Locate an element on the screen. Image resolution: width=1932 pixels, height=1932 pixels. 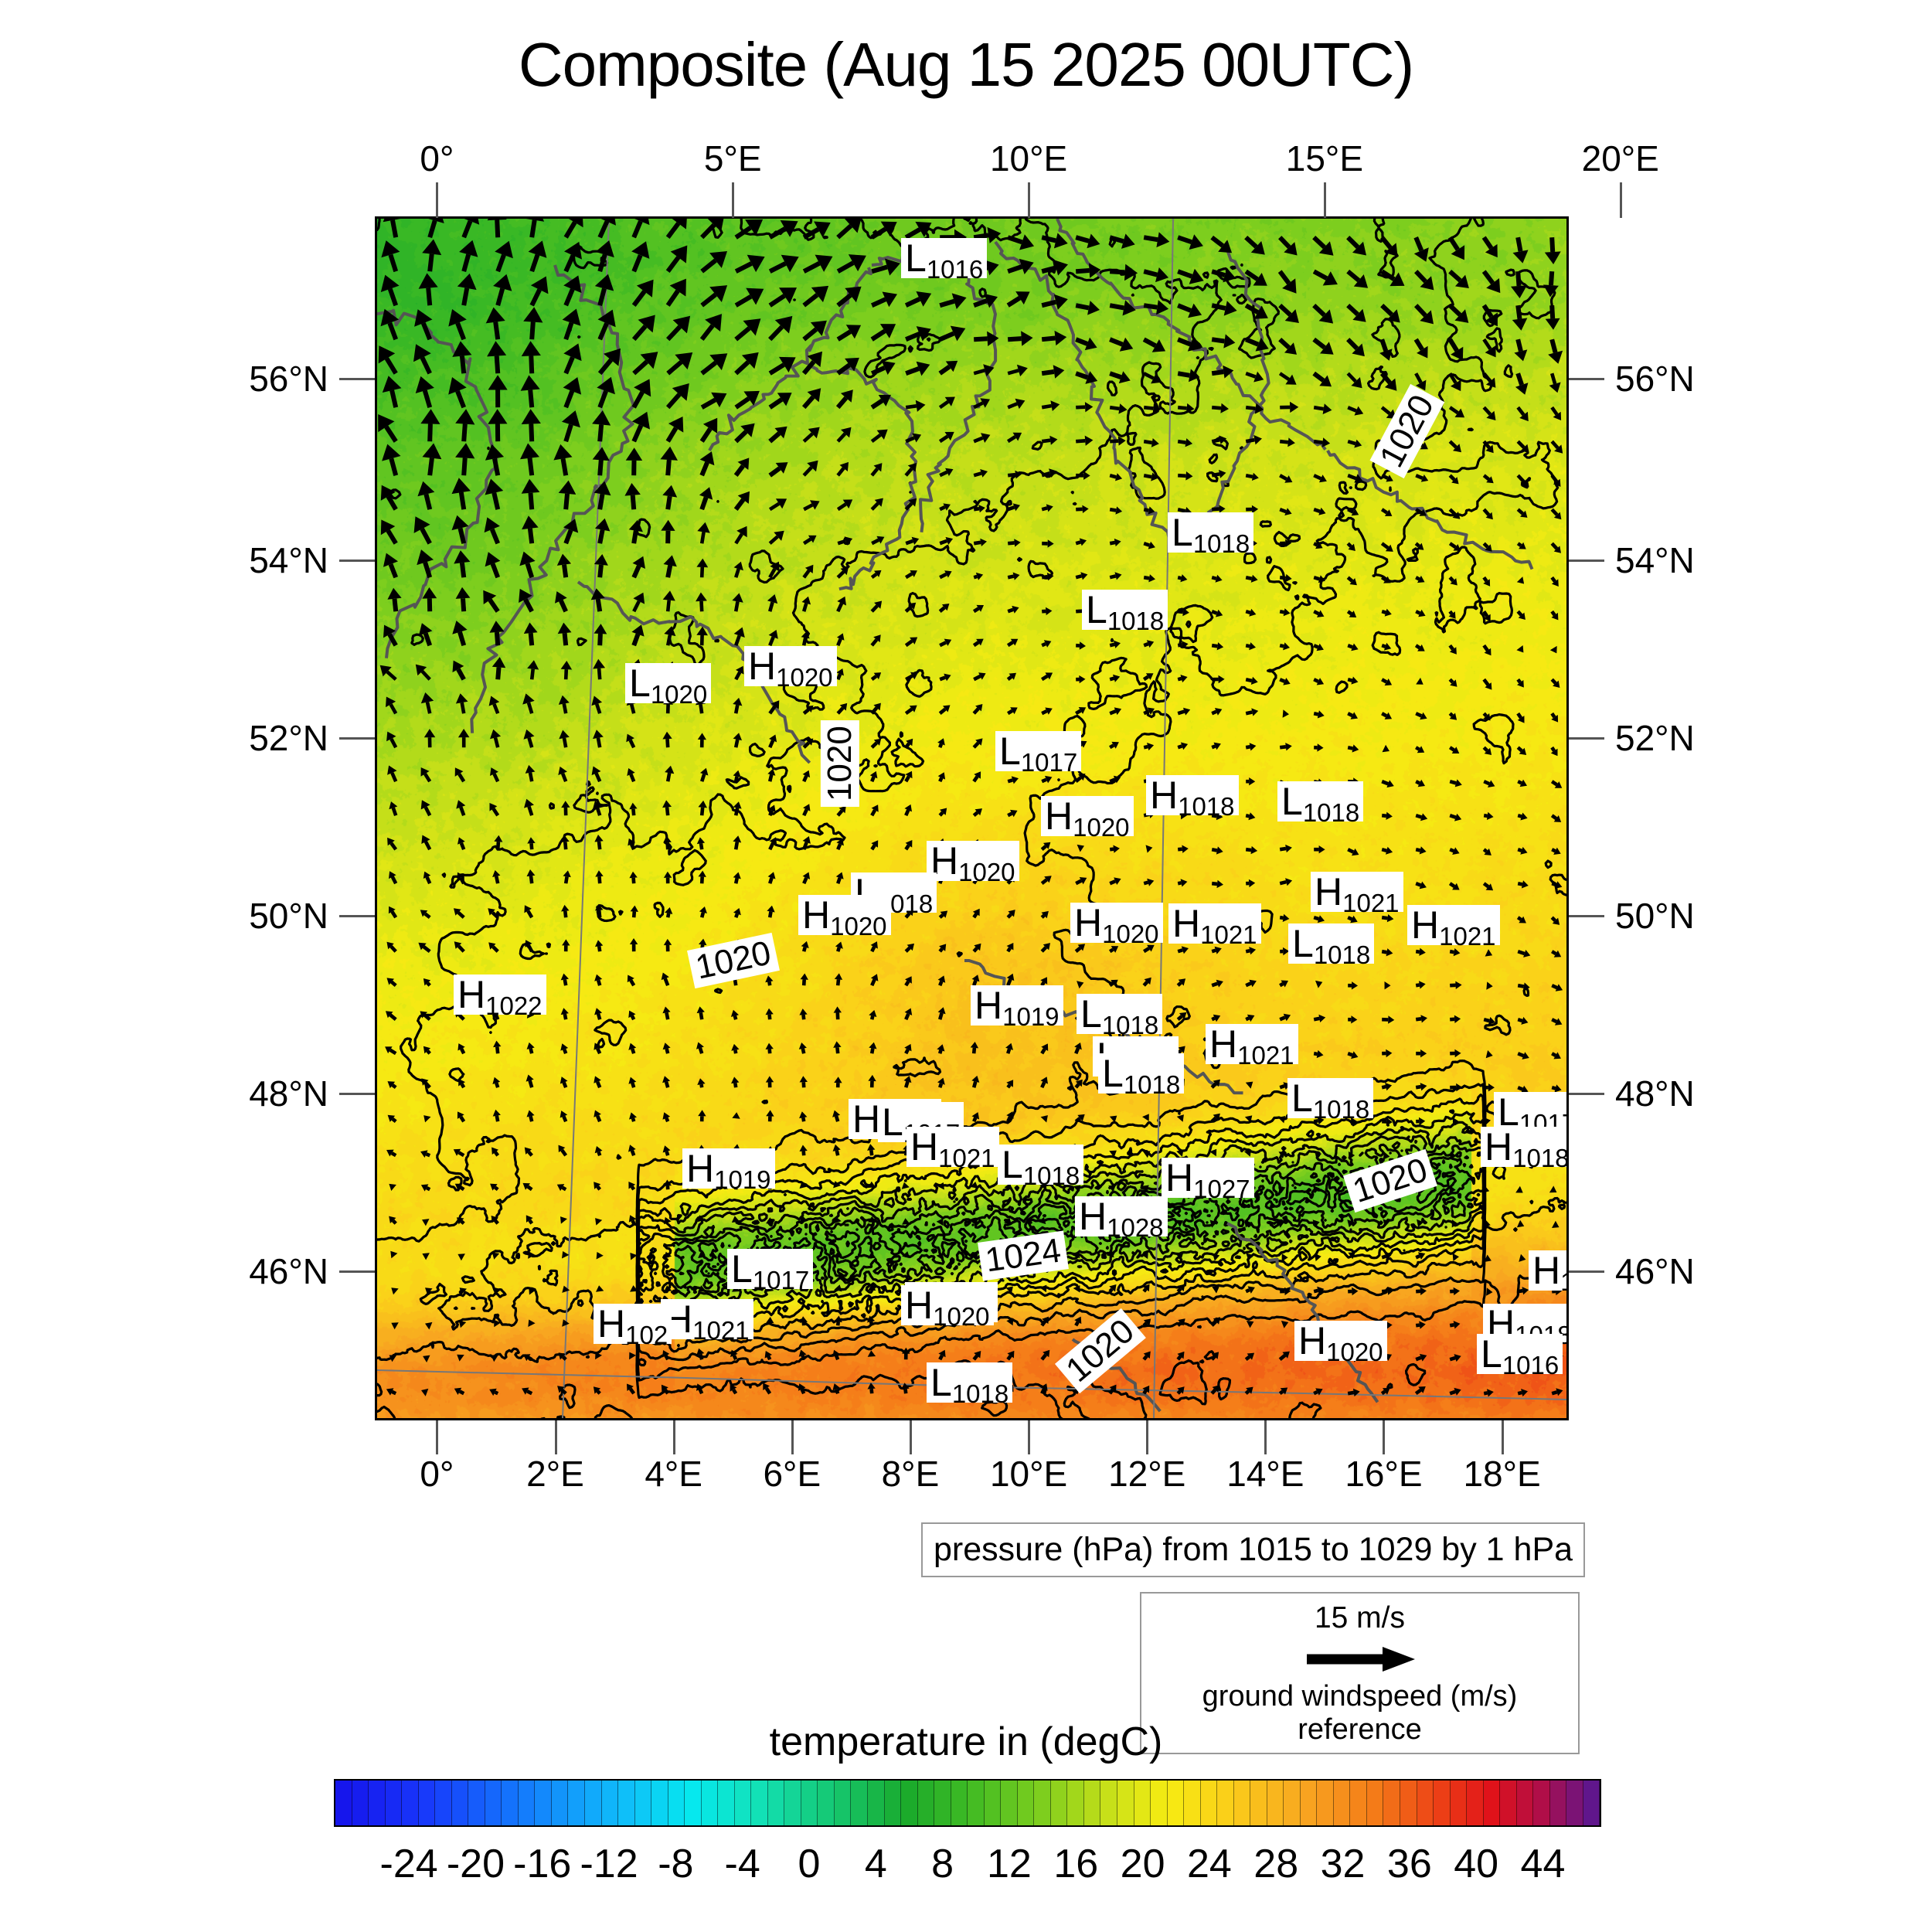
left-tick-mark is located at coordinates (357, 561).